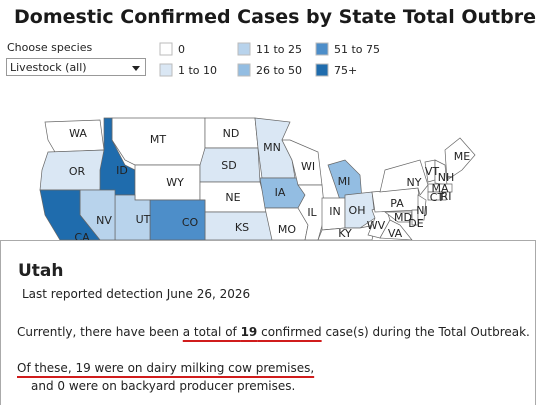  I want to click on text: confirmed, so click(289, 332).